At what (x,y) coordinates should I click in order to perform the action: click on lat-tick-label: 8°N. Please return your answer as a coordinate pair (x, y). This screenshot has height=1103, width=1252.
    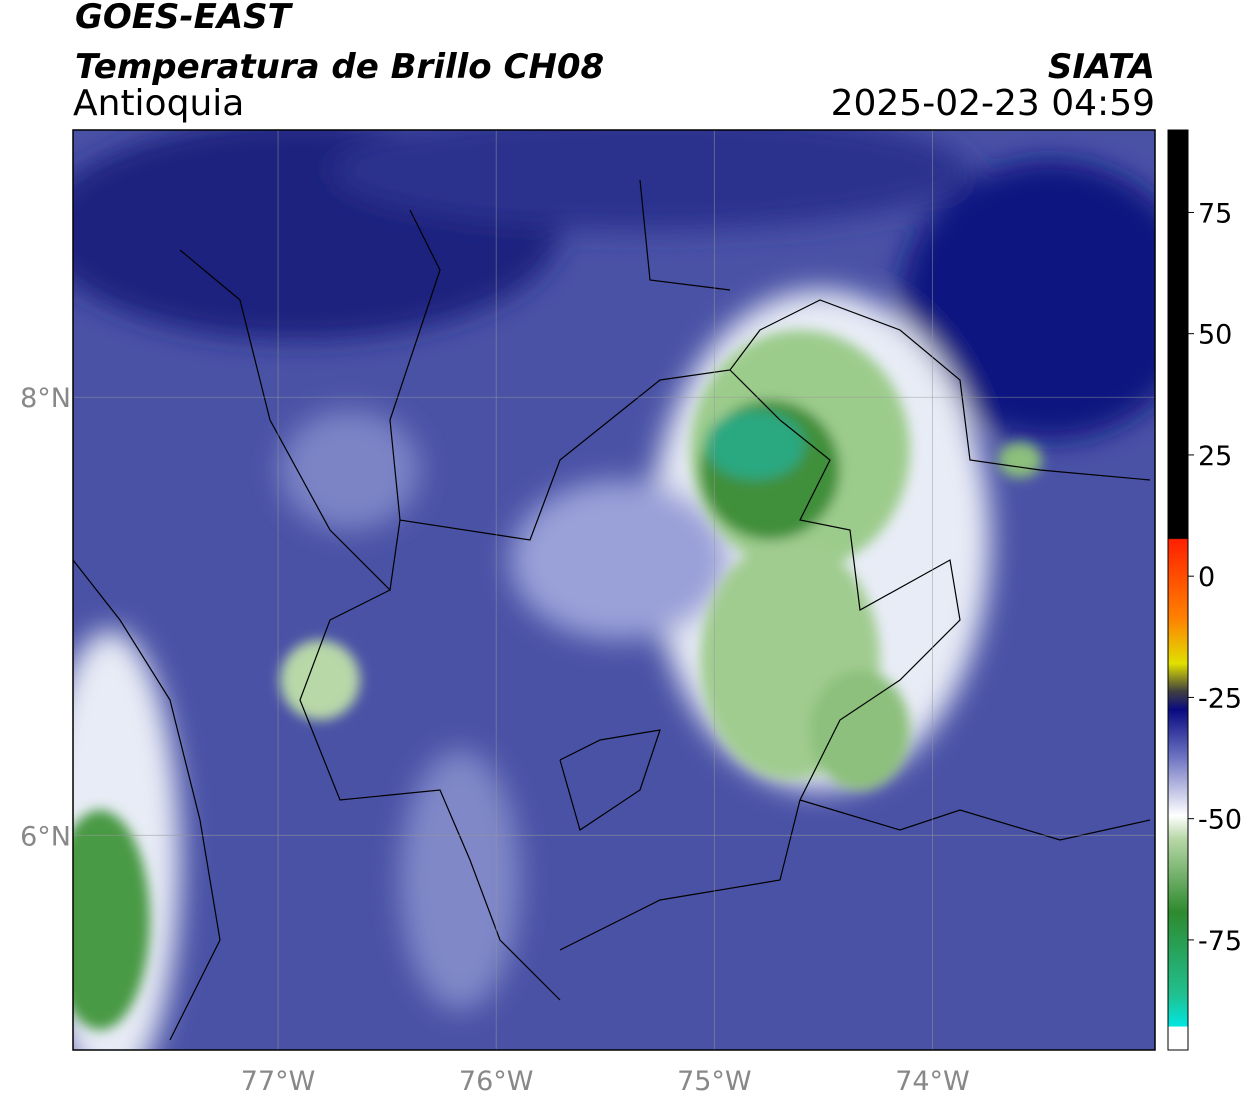
    Looking at the image, I should click on (45, 398).